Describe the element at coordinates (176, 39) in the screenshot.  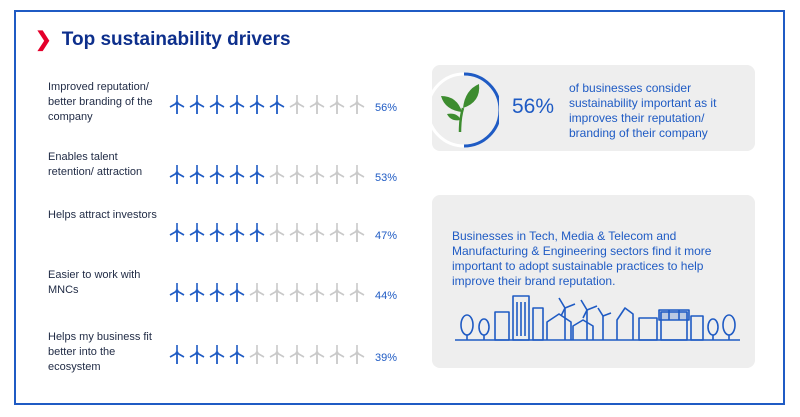
I see `title-text: Top sustainability drivers` at that location.